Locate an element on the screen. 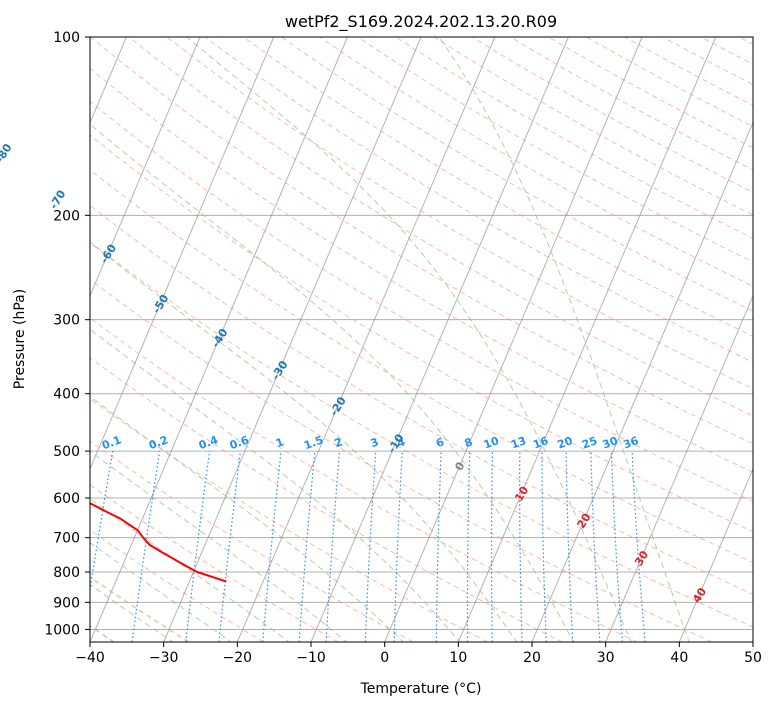  plot-series is located at coordinates (158, 542).